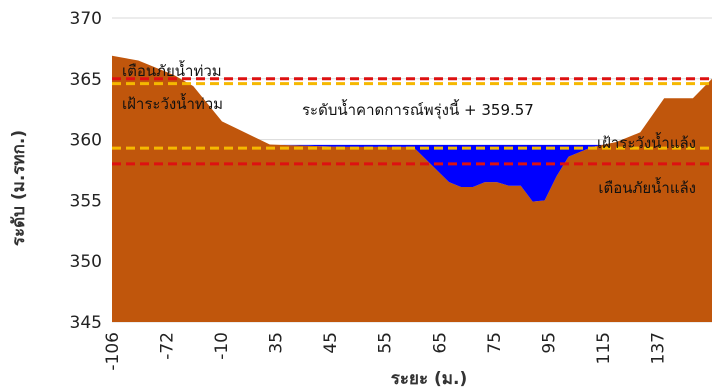 This screenshot has width=722, height=392. Describe the element at coordinates (172, 103) in the screenshot. I see `flood-watch-label: เฝ้าระวังน้ำท่วม` at that location.